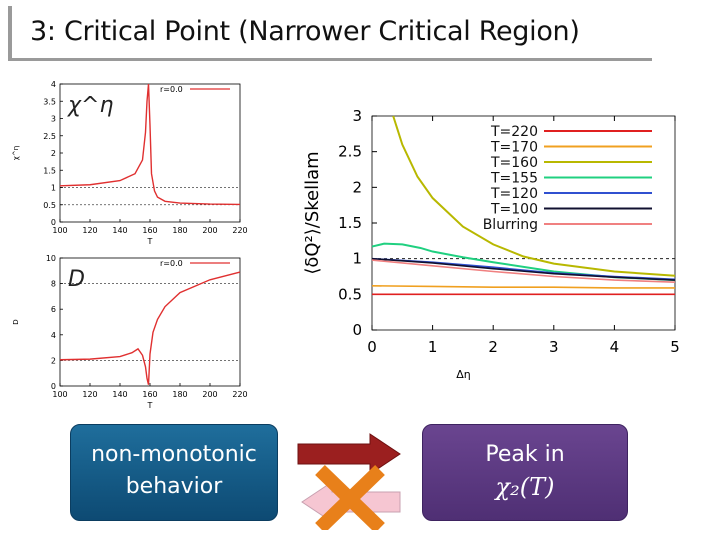 This screenshot has width=720, height=540. I want to click on legend-label: T=160, so click(514, 163).